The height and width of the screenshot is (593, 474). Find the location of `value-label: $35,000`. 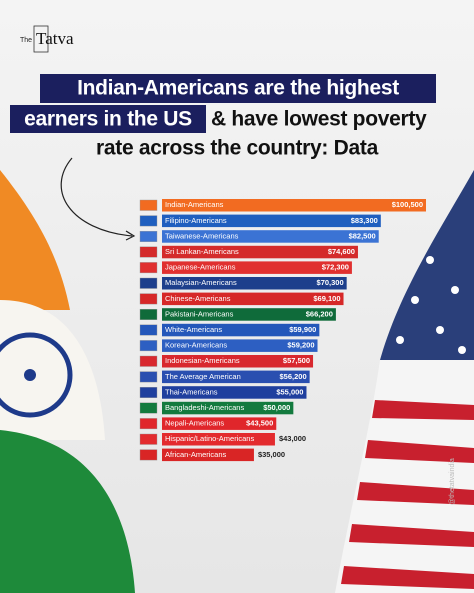

value-label: $35,000 is located at coordinates (271, 454).